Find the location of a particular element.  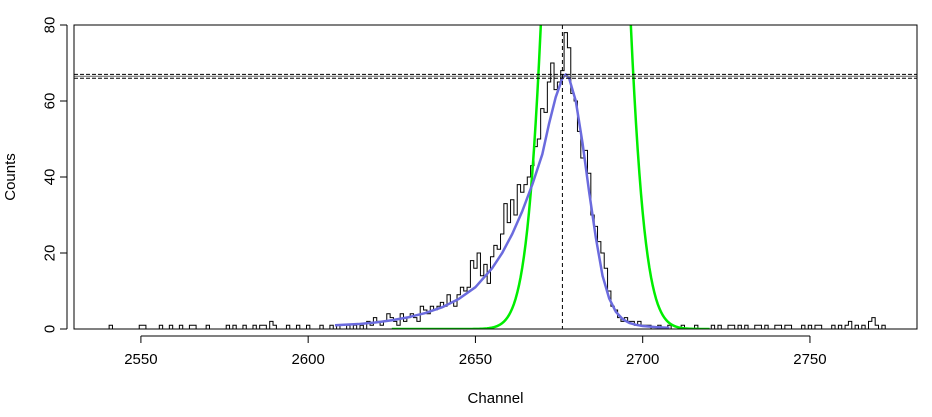

x-tick-label: 2750 is located at coordinates (809, 359).